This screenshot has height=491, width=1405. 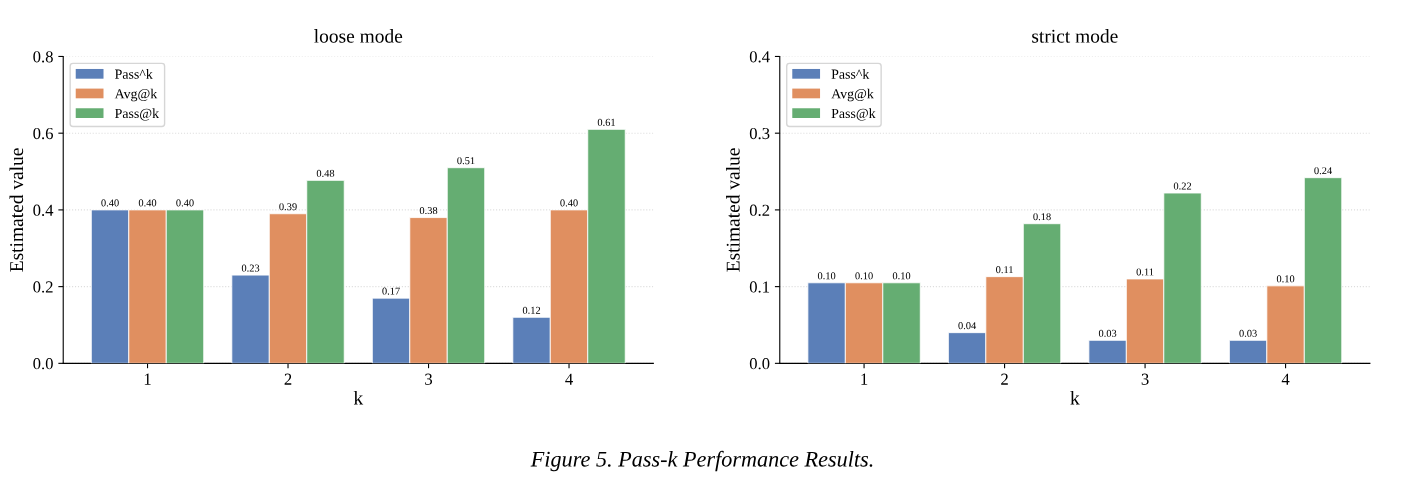 What do you see at coordinates (1075, 36) in the screenshot?
I see `chart-title: strict mode` at bounding box center [1075, 36].